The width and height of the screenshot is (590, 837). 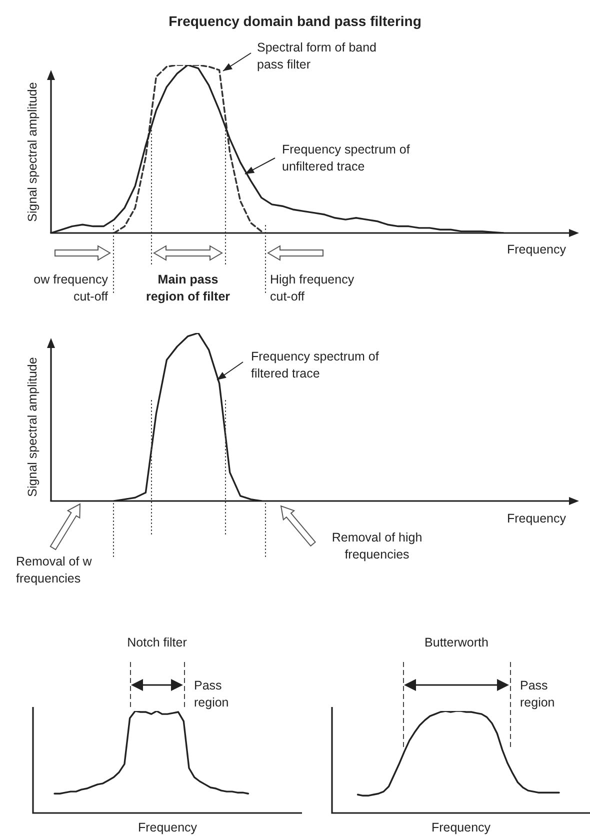 I want to click on text: ow frequency cut-off, so click(x=71, y=288).